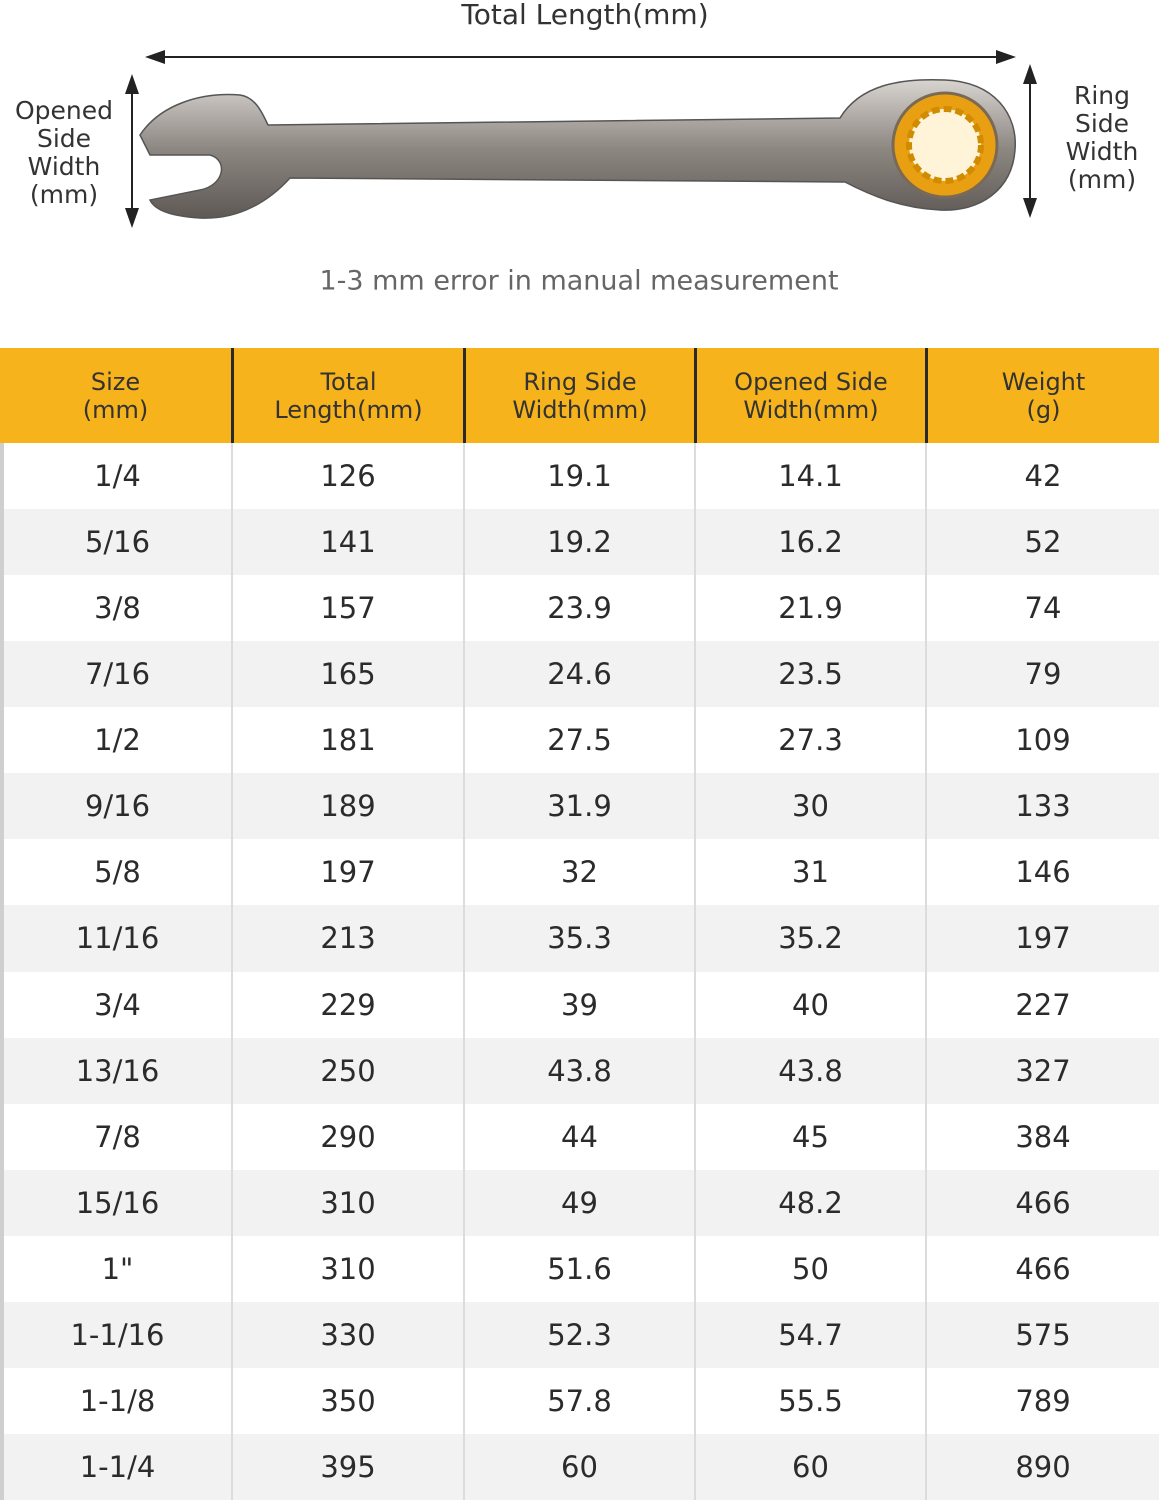 The width and height of the screenshot is (1159, 1500). Describe the element at coordinates (945, 145) in the screenshot. I see `ring-hole` at that location.